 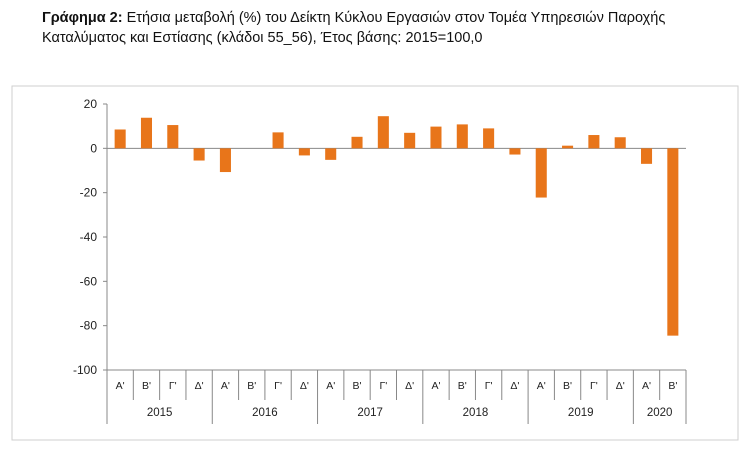 What do you see at coordinates (85, 370) in the screenshot?
I see `y-tick-label: -100` at bounding box center [85, 370].